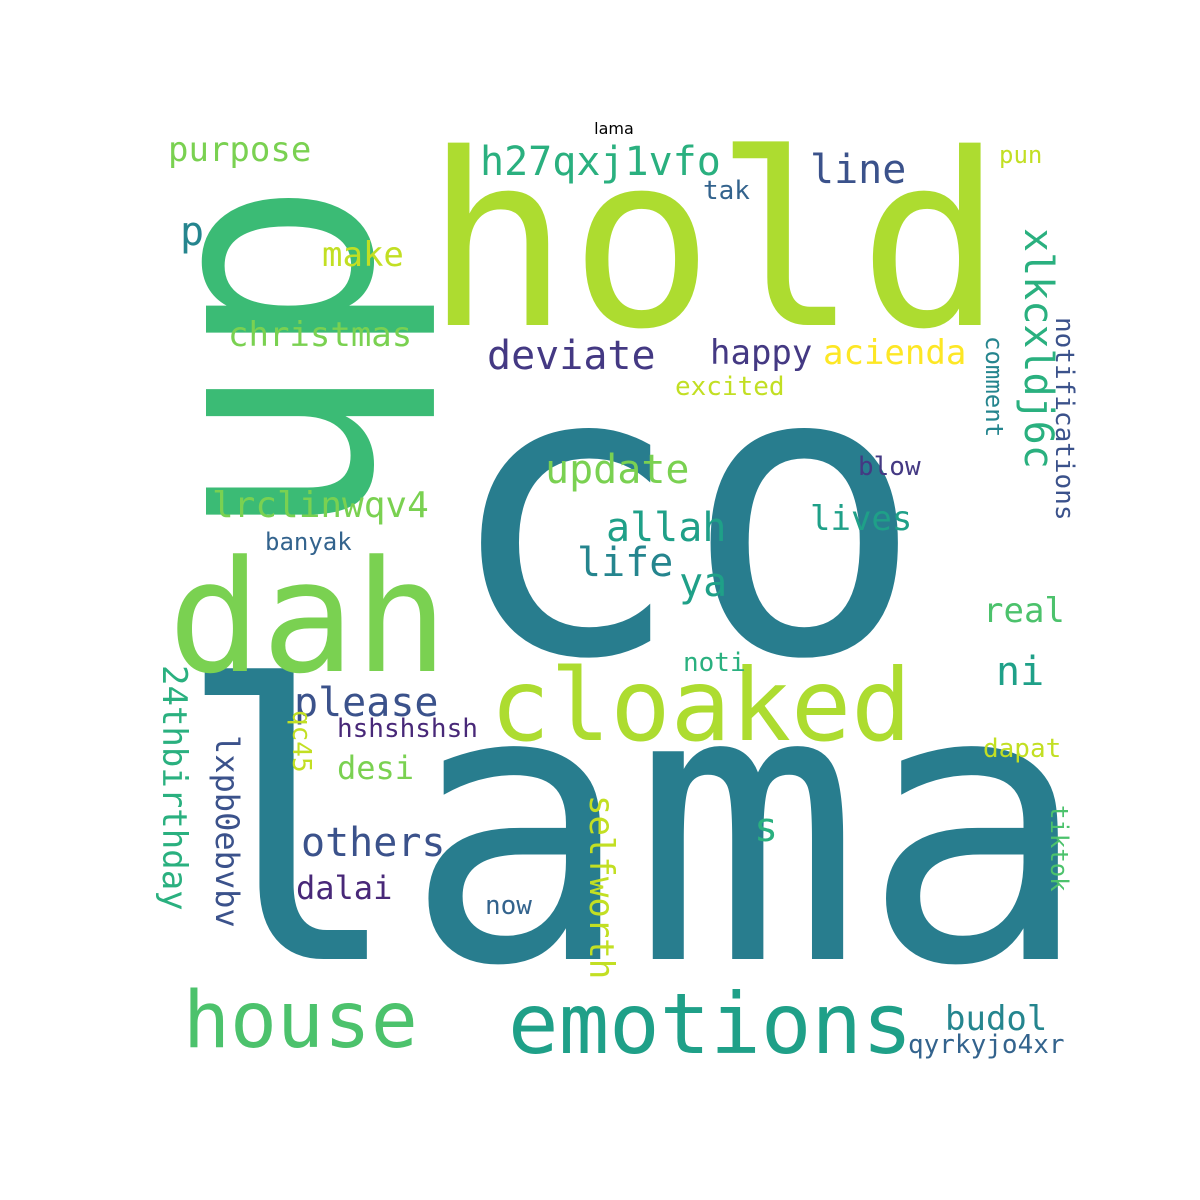 This screenshot has height=1200, width=1200. What do you see at coordinates (1064, 419) in the screenshot?
I see `word-notifications: notifications` at bounding box center [1064, 419].